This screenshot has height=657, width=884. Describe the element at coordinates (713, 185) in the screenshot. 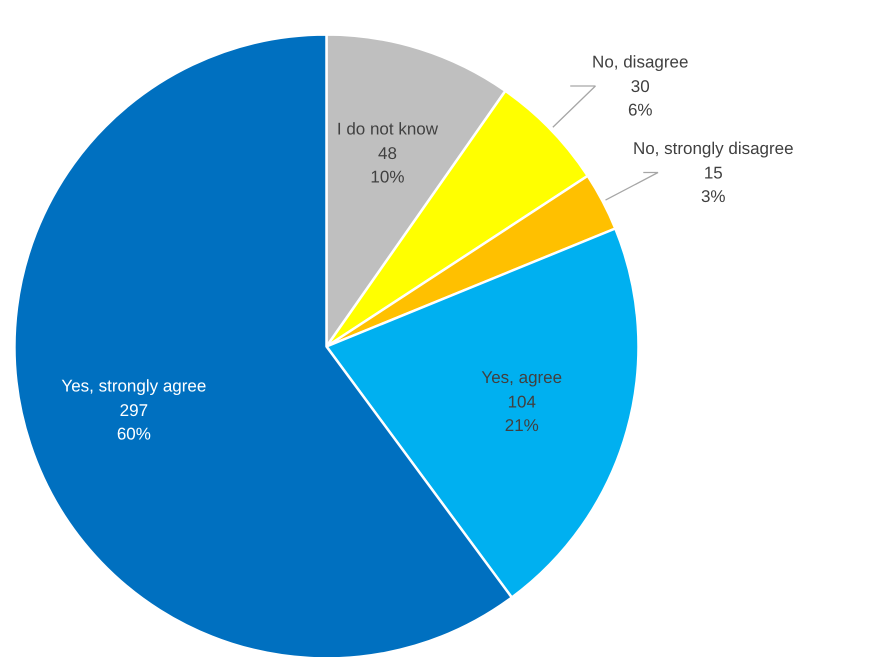

I see `data-label: 15 3%` at that location.